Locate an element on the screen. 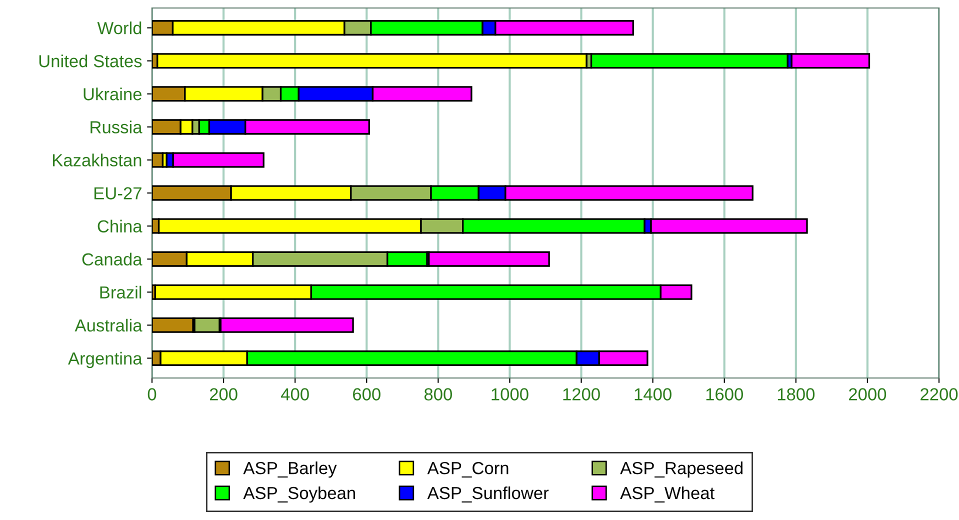 The width and height of the screenshot is (959, 520). x-tick-label: 2000 is located at coordinates (867, 394).